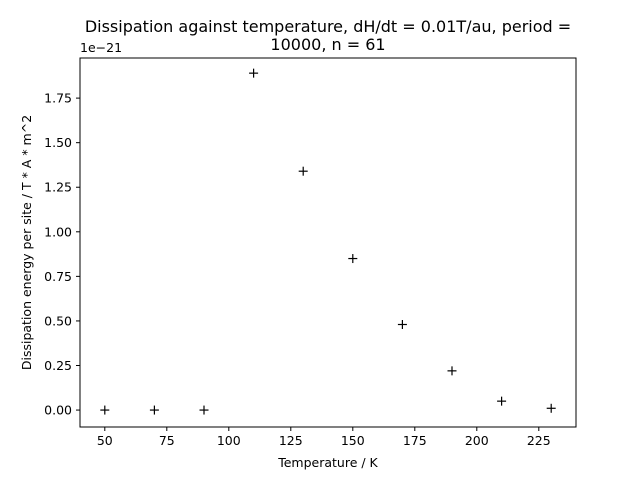  Describe the element at coordinates (62, 254) in the screenshot. I see `y-axis-ticks: 0.00 0.25 0.50 0.75 1.00 1.25 1.50 1.75` at that location.